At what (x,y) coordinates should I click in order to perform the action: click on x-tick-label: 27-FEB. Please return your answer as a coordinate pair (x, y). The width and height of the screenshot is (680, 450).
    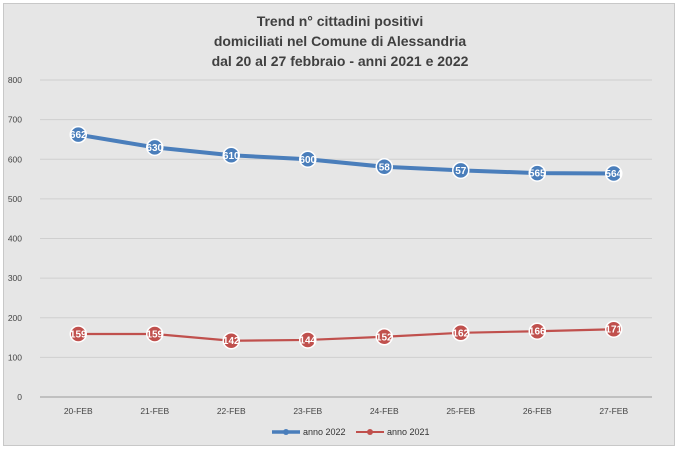
    Looking at the image, I should click on (613, 411).